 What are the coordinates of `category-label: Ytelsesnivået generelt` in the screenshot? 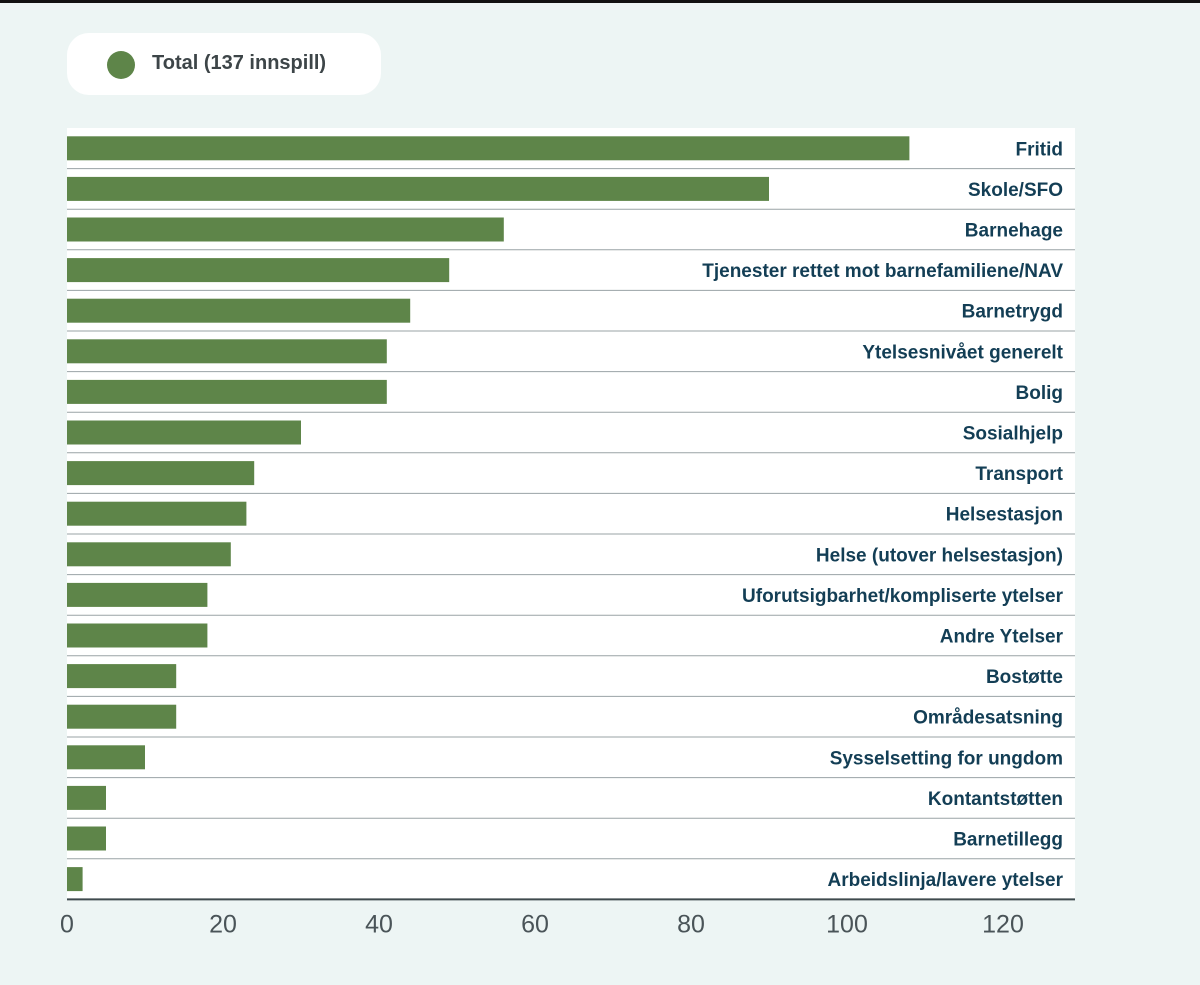 It's located at (962, 352).